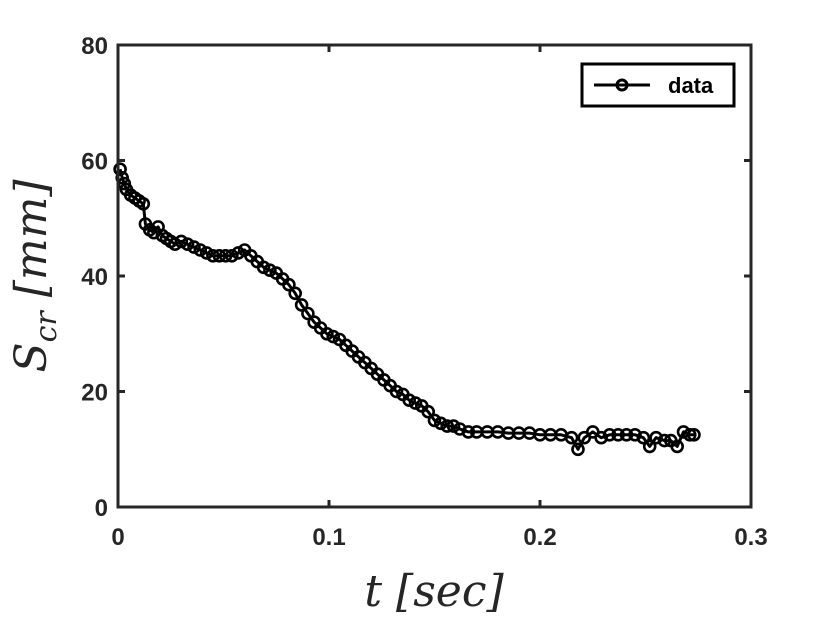 This screenshot has width=830, height=623. What do you see at coordinates (94, 393) in the screenshot?
I see `y-tick-label: 20` at bounding box center [94, 393].